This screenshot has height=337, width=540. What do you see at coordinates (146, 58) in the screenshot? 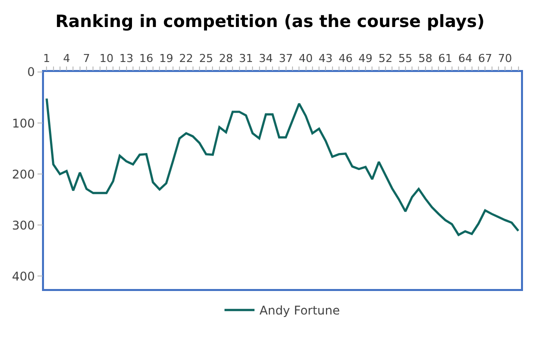
I see `x-tick-label: 16` at bounding box center [146, 58].